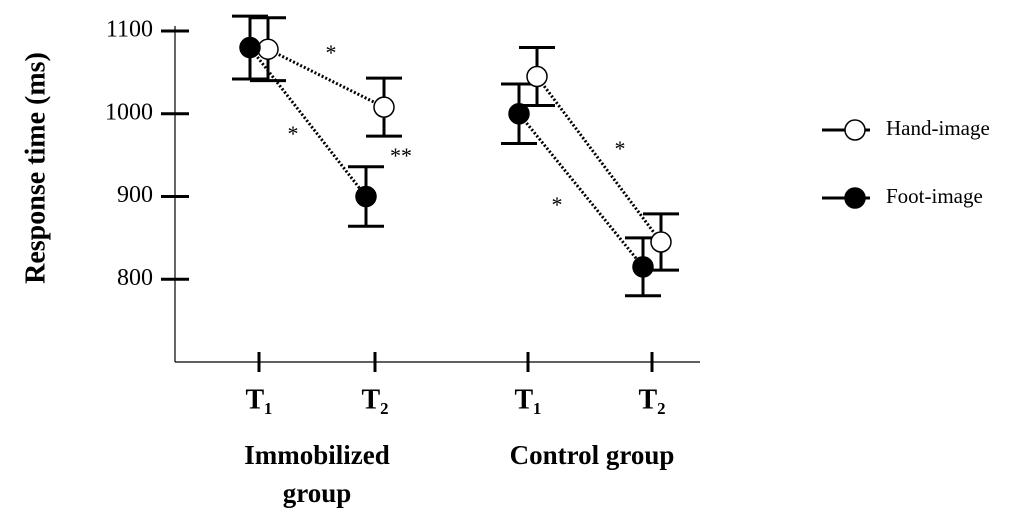 The width and height of the screenshot is (1024, 509). What do you see at coordinates (129, 30) in the screenshot?
I see `y-tick-label: 1100` at bounding box center [129, 30].